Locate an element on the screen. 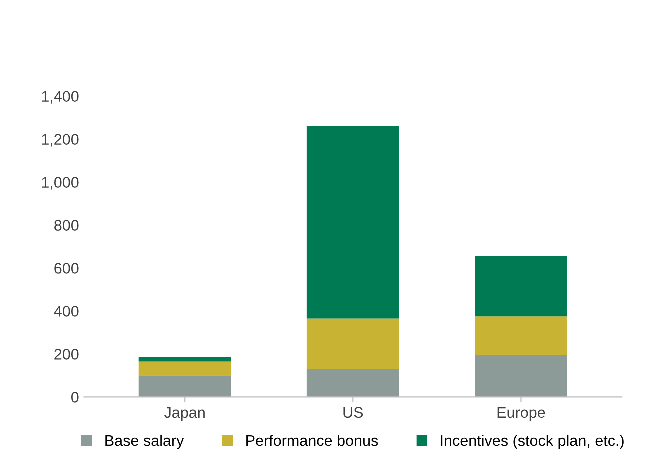 The image size is (648, 470). legend-label: Performance bonus is located at coordinates (312, 440).